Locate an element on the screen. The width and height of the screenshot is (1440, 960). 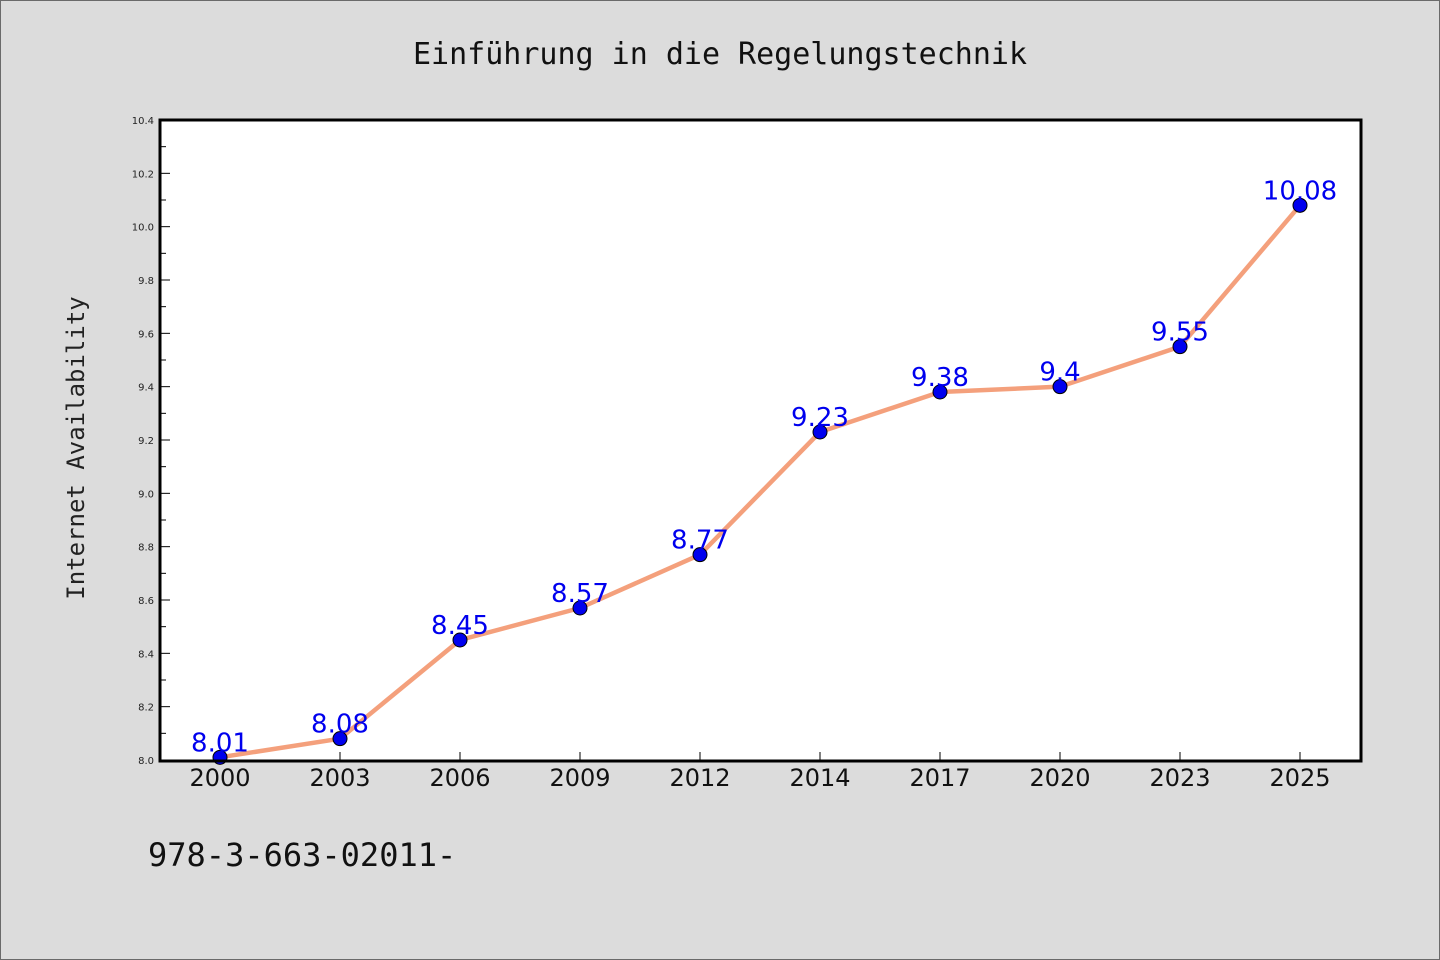
x-tick-label: 2025 is located at coordinates (1299, 778).